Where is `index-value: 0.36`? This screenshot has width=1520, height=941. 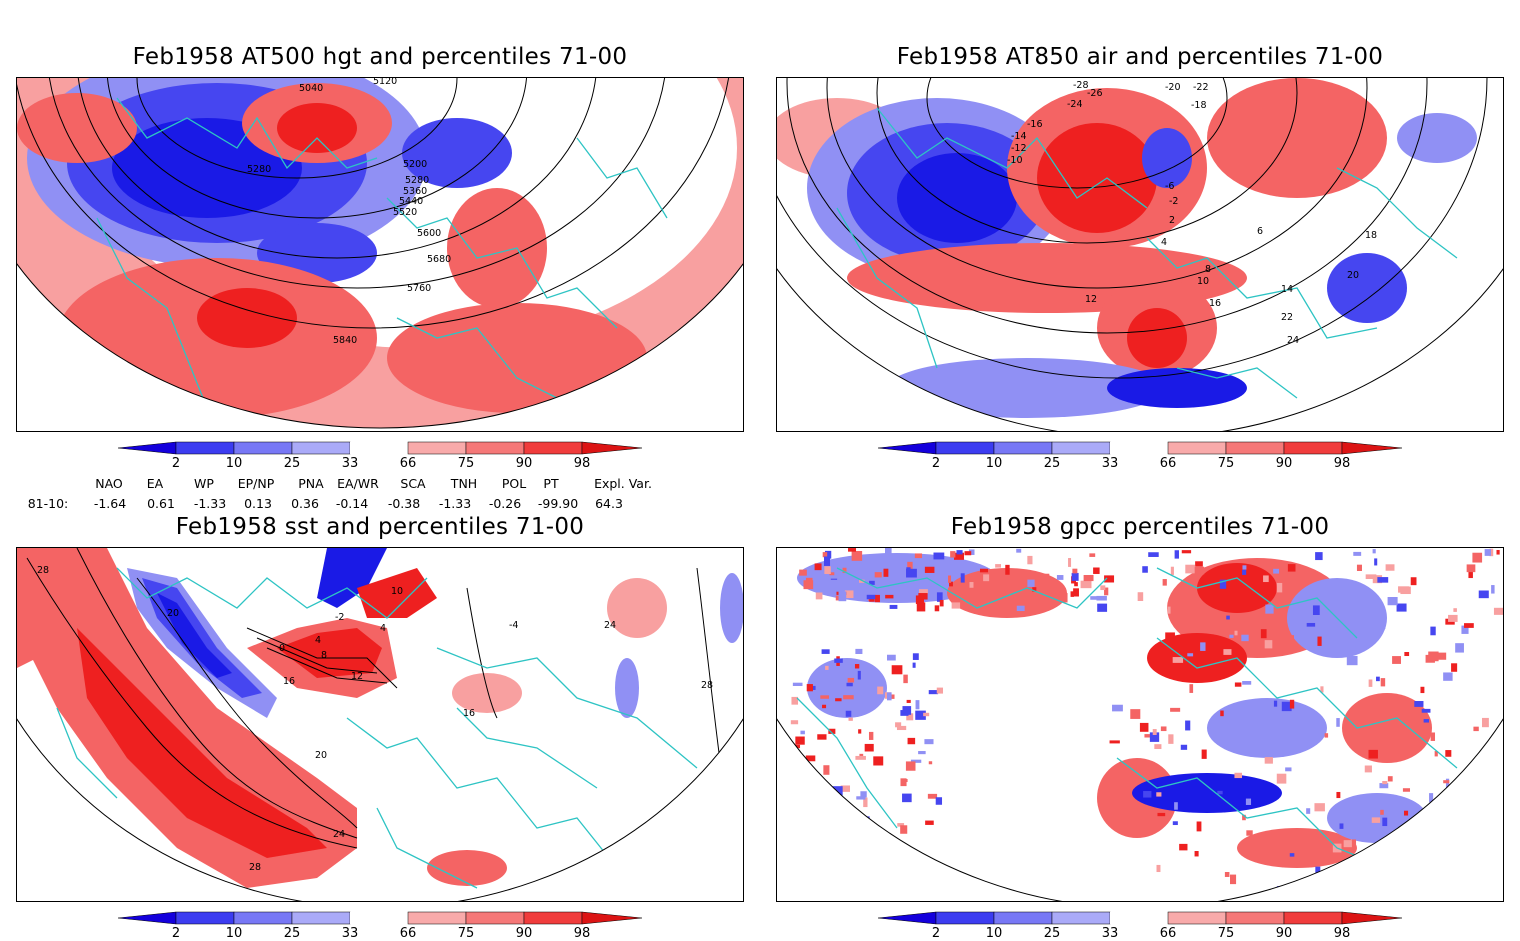 index-value: 0.36 is located at coordinates (305, 503).